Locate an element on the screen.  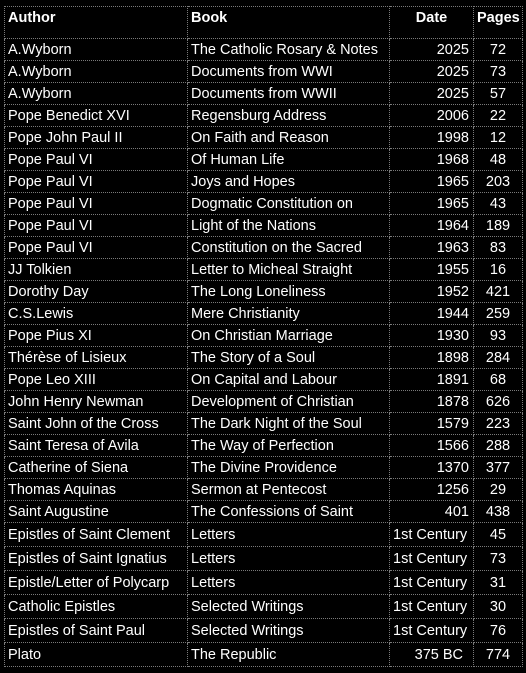
cell-pages: 83 is located at coordinates (498, 247).